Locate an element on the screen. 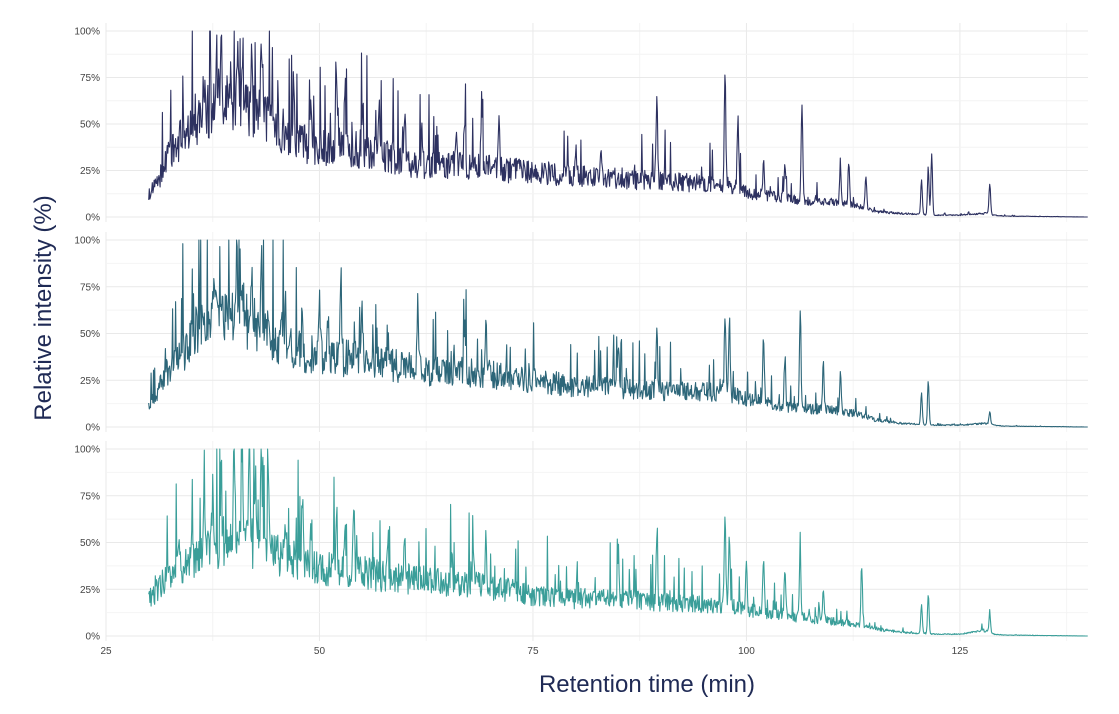 Image resolution: width=1119 pixels, height=714 pixels. x-tick-label: 125 is located at coordinates (960, 651).